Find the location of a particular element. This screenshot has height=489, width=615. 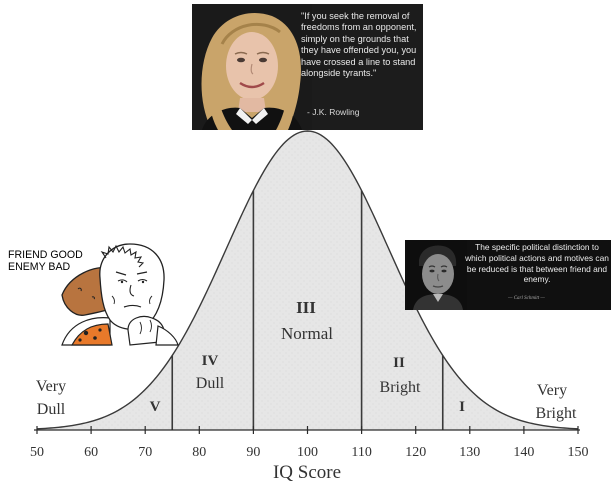

x-tick-label-150: 150 is located at coordinates (578, 452).